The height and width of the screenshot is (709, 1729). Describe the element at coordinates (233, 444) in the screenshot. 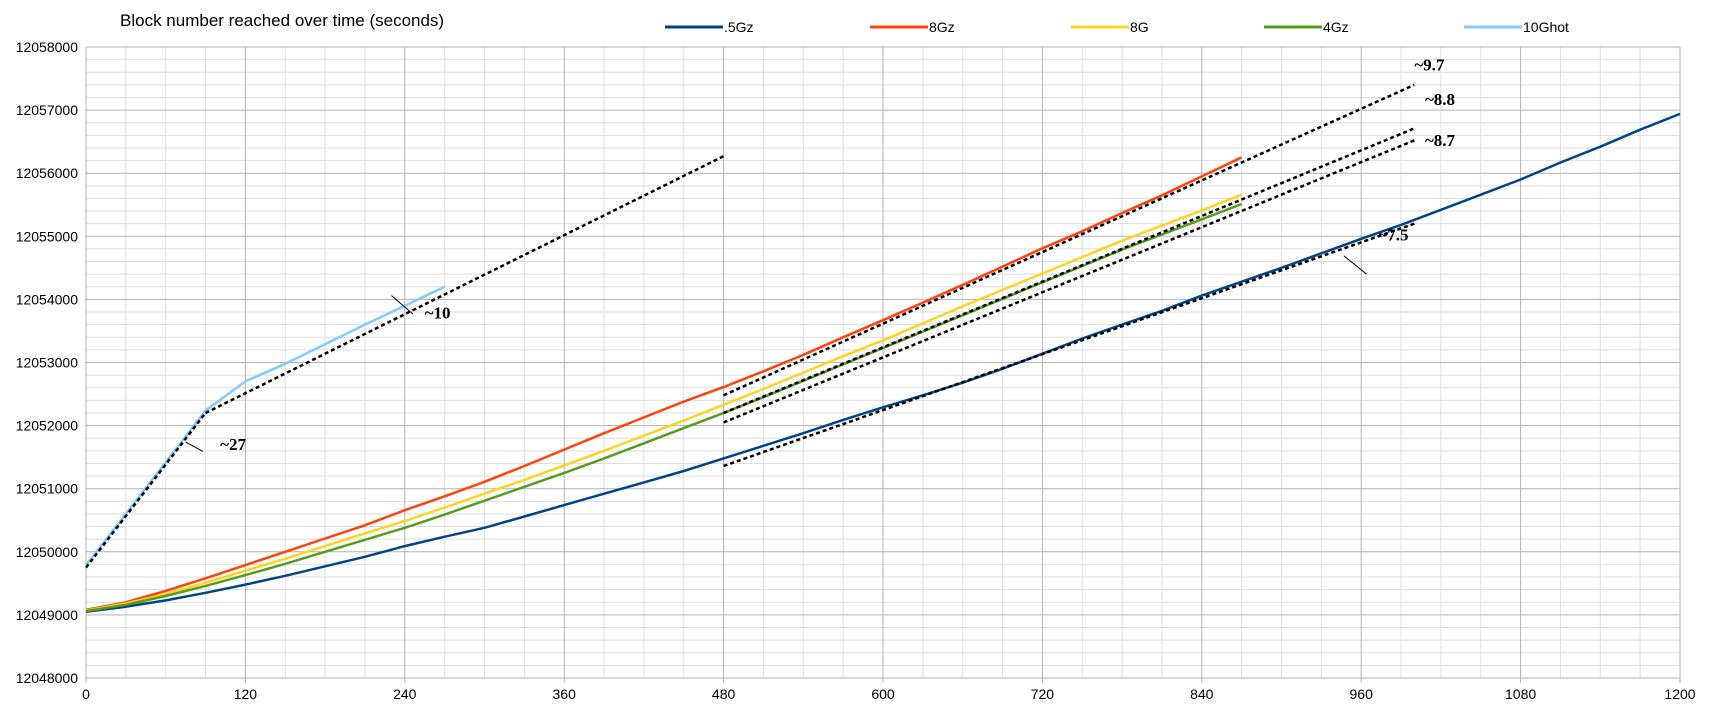

I see `annotation-label: ~27` at that location.